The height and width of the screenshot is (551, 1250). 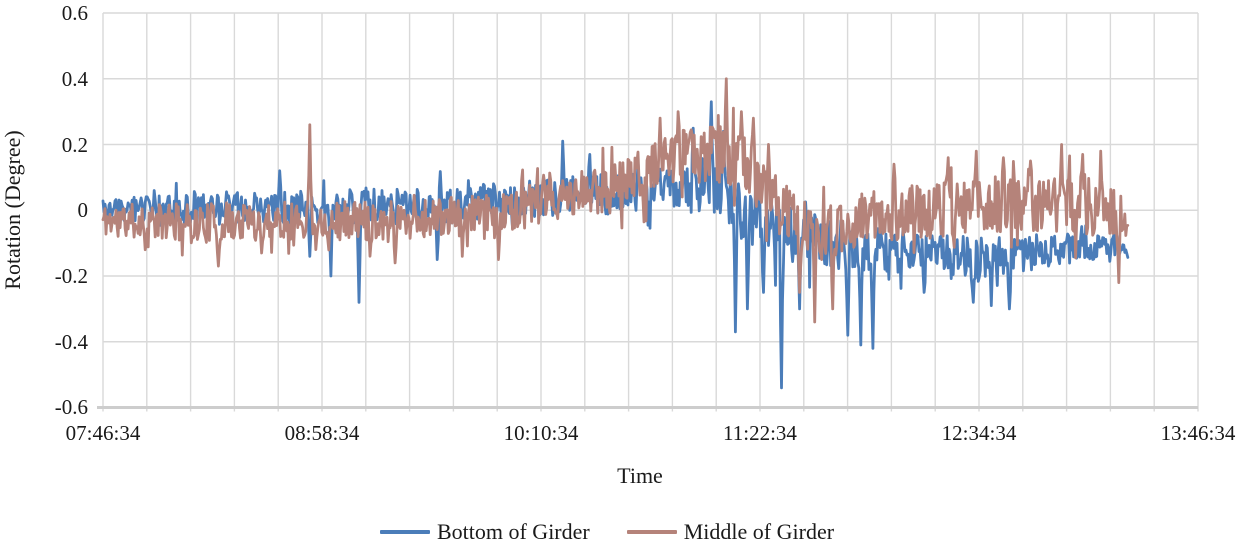 I want to click on y-tick-label: 0.4, so click(x=74, y=79).